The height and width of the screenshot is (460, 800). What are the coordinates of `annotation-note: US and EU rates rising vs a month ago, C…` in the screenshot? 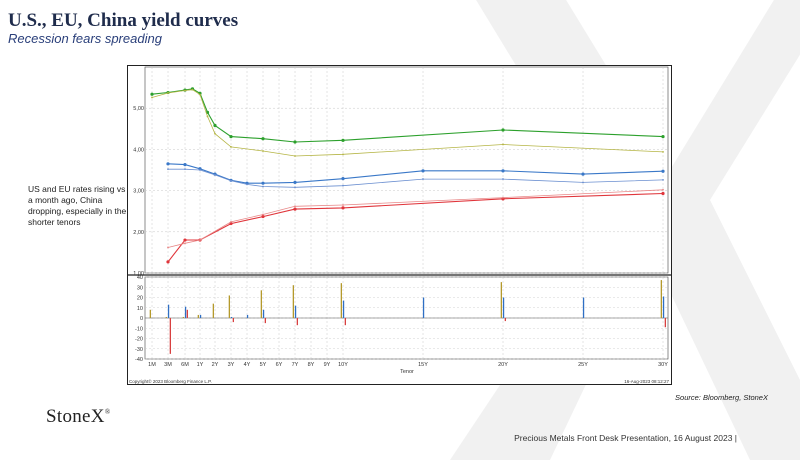 It's located at (77, 205).